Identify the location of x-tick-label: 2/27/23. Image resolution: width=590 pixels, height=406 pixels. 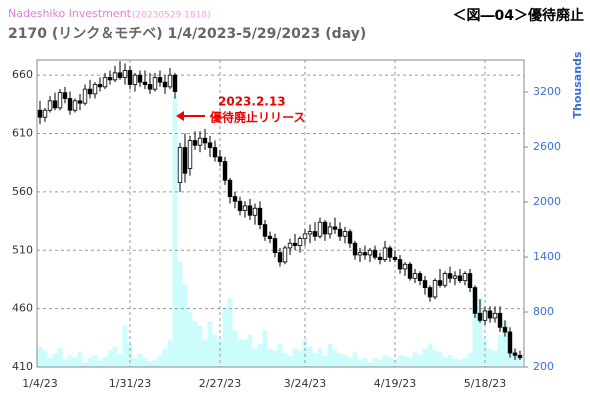
(220, 383).